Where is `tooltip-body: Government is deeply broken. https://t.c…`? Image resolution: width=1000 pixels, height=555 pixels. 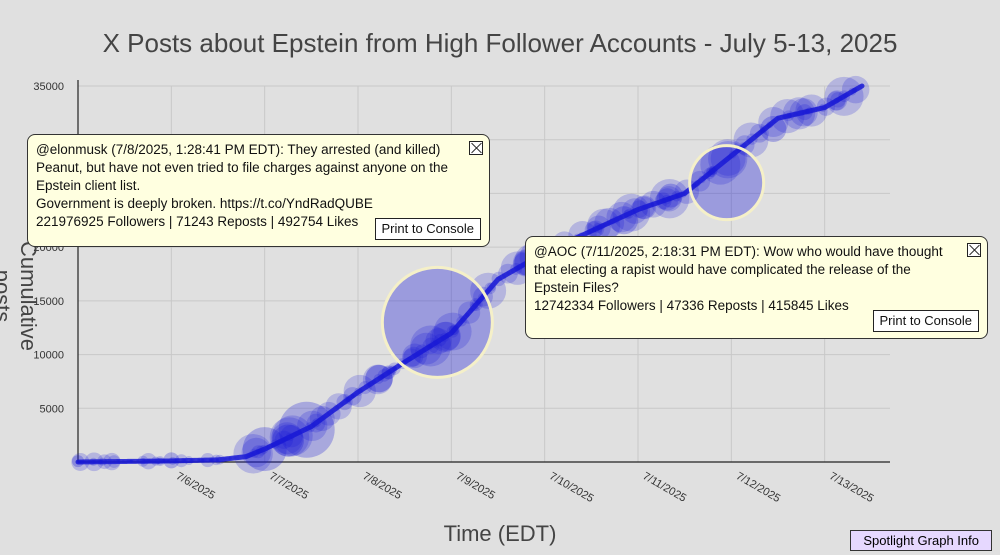 tooltip-body: Government is deeply broken. https://t.c… is located at coordinates (204, 203).